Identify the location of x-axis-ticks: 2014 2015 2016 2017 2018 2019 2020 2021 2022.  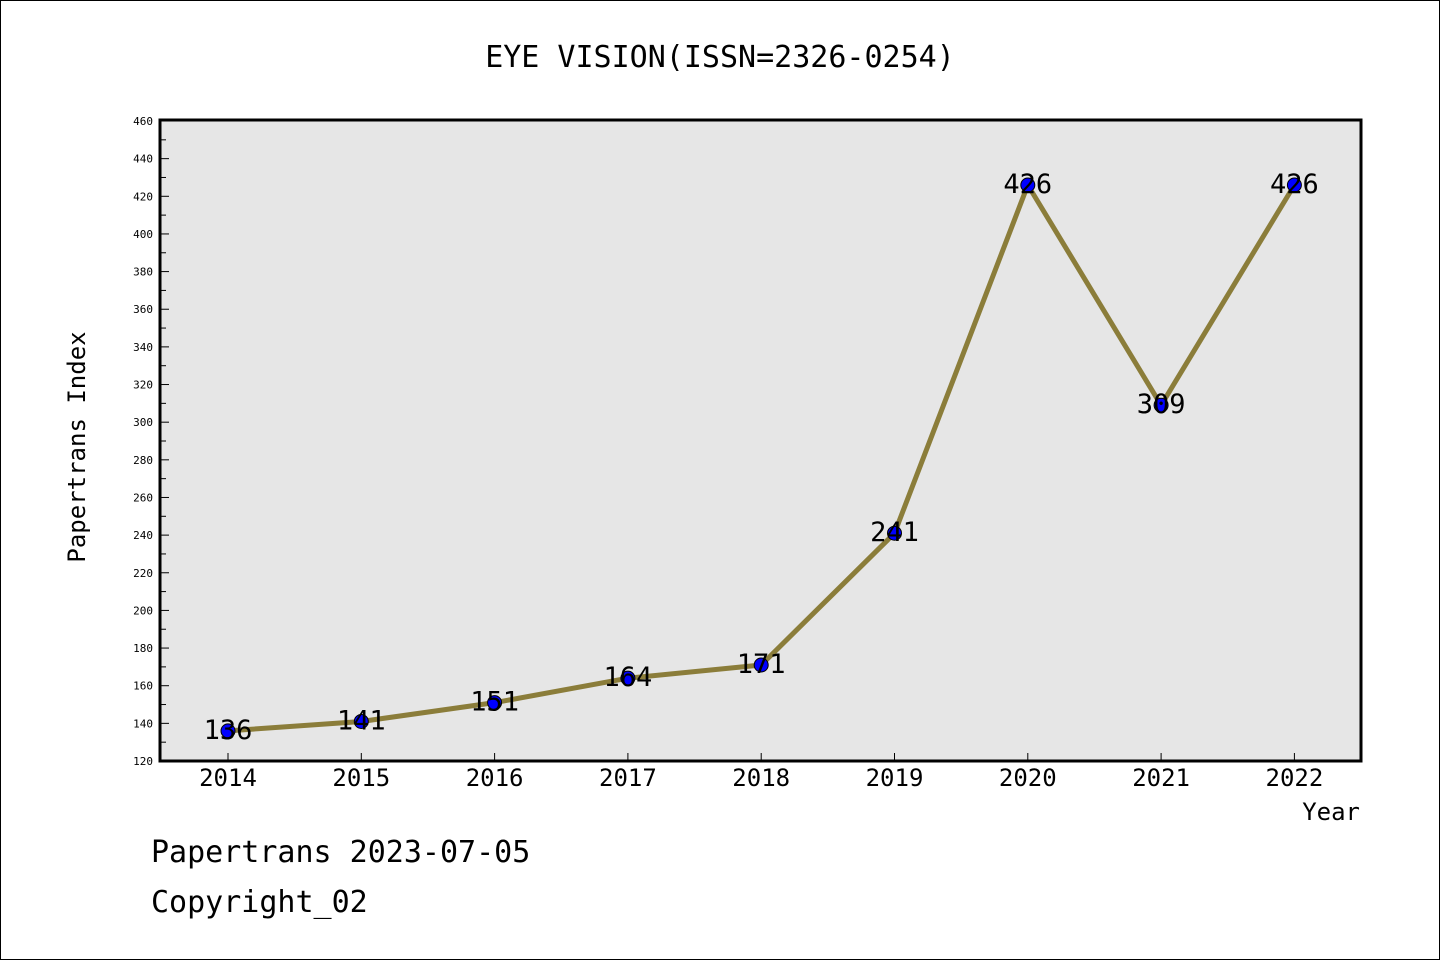
(761, 772).